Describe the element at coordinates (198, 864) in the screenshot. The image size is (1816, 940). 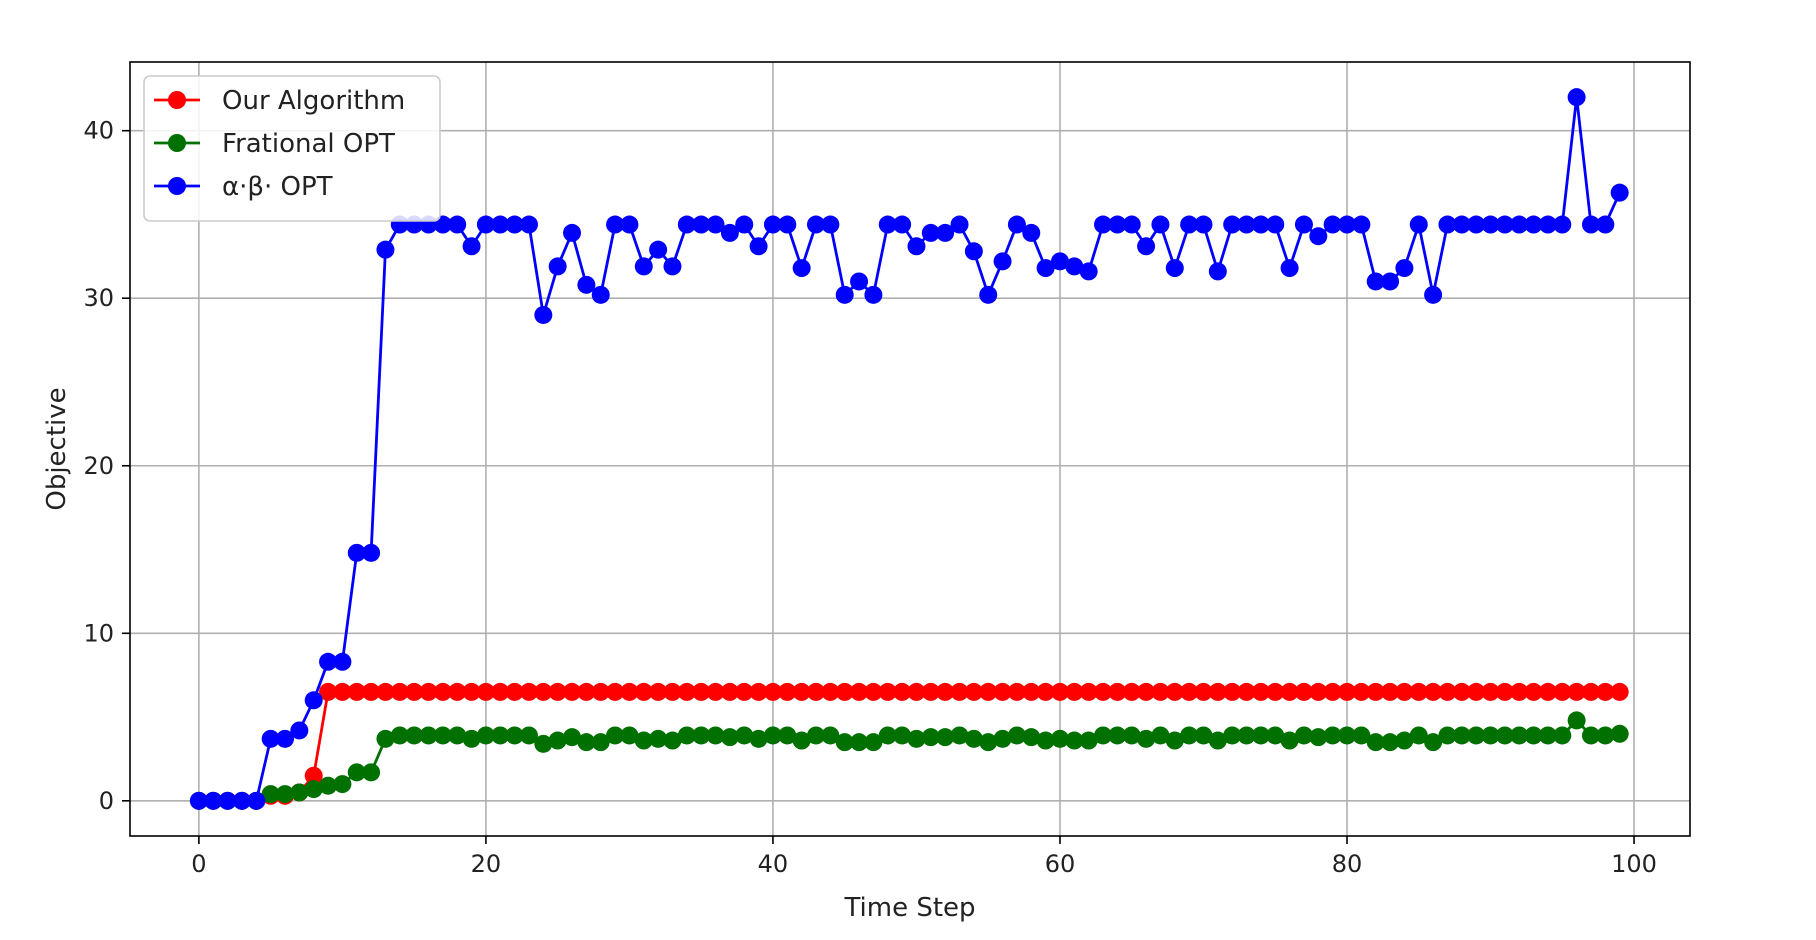
I see `x-tick-label: 0` at that location.